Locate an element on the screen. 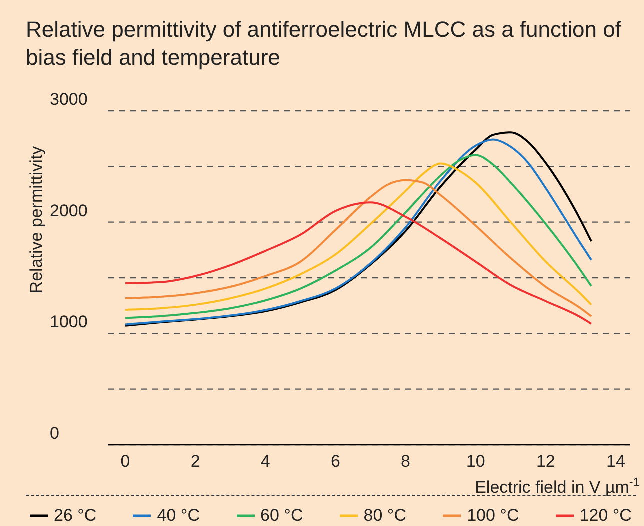 The height and width of the screenshot is (526, 644). chart-title: Relative permittivity of antiferroelectric MLCC as a function of bias field and temperature is located at coordinates (323, 44).